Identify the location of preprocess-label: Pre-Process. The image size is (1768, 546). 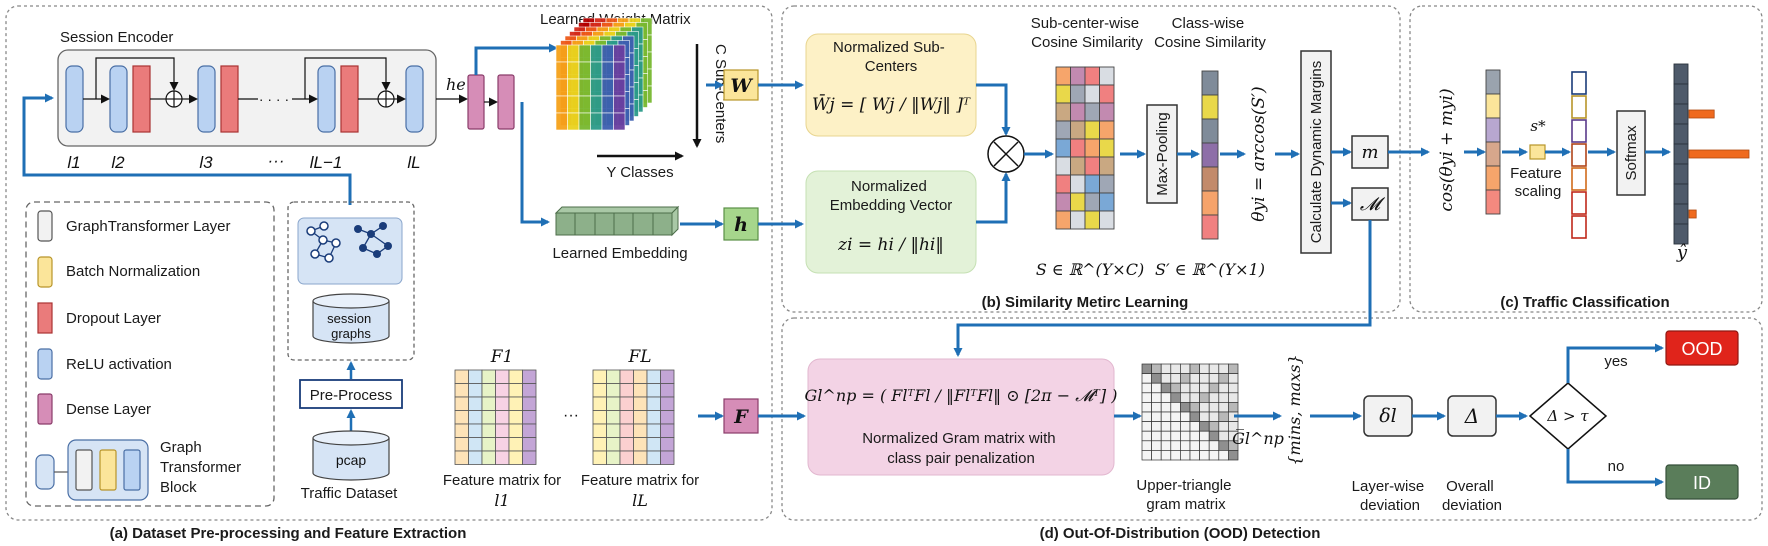
(351, 395).